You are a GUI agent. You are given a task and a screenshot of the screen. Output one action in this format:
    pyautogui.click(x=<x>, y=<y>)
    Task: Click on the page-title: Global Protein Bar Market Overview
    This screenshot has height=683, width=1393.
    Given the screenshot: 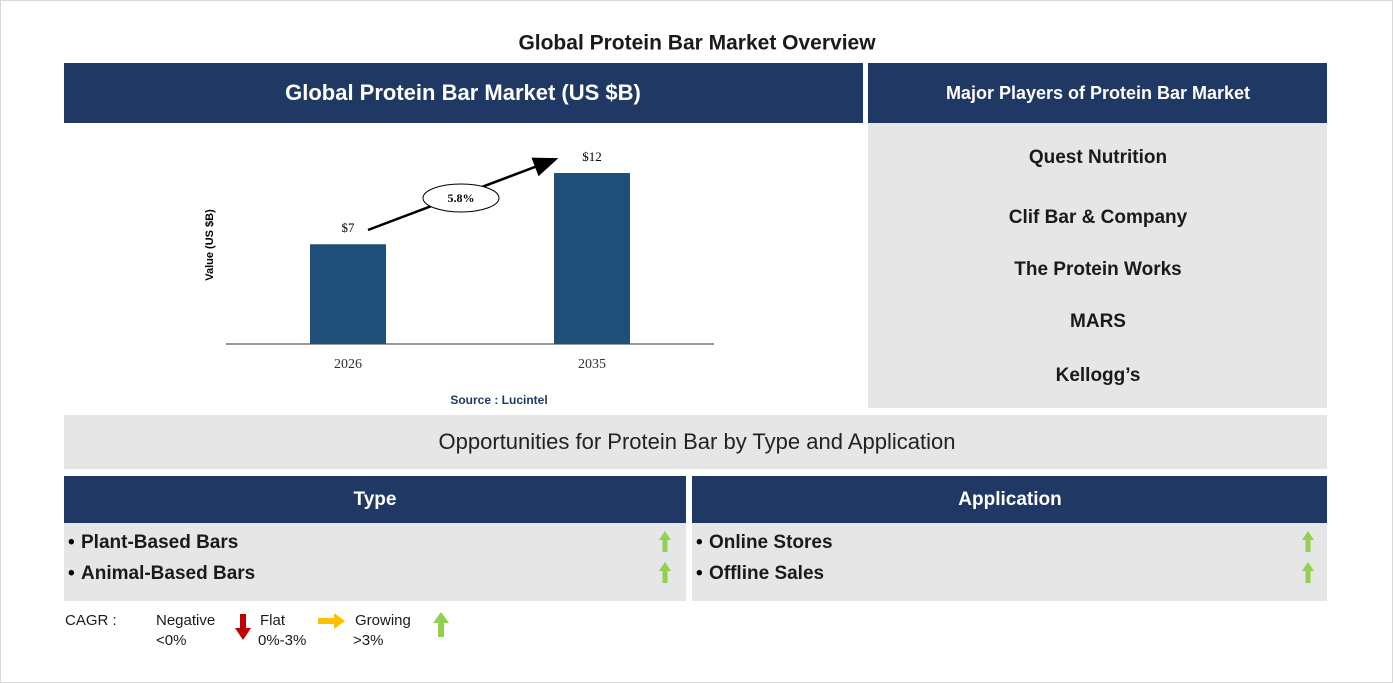 What is the action you would take?
    pyautogui.click(x=697, y=43)
    